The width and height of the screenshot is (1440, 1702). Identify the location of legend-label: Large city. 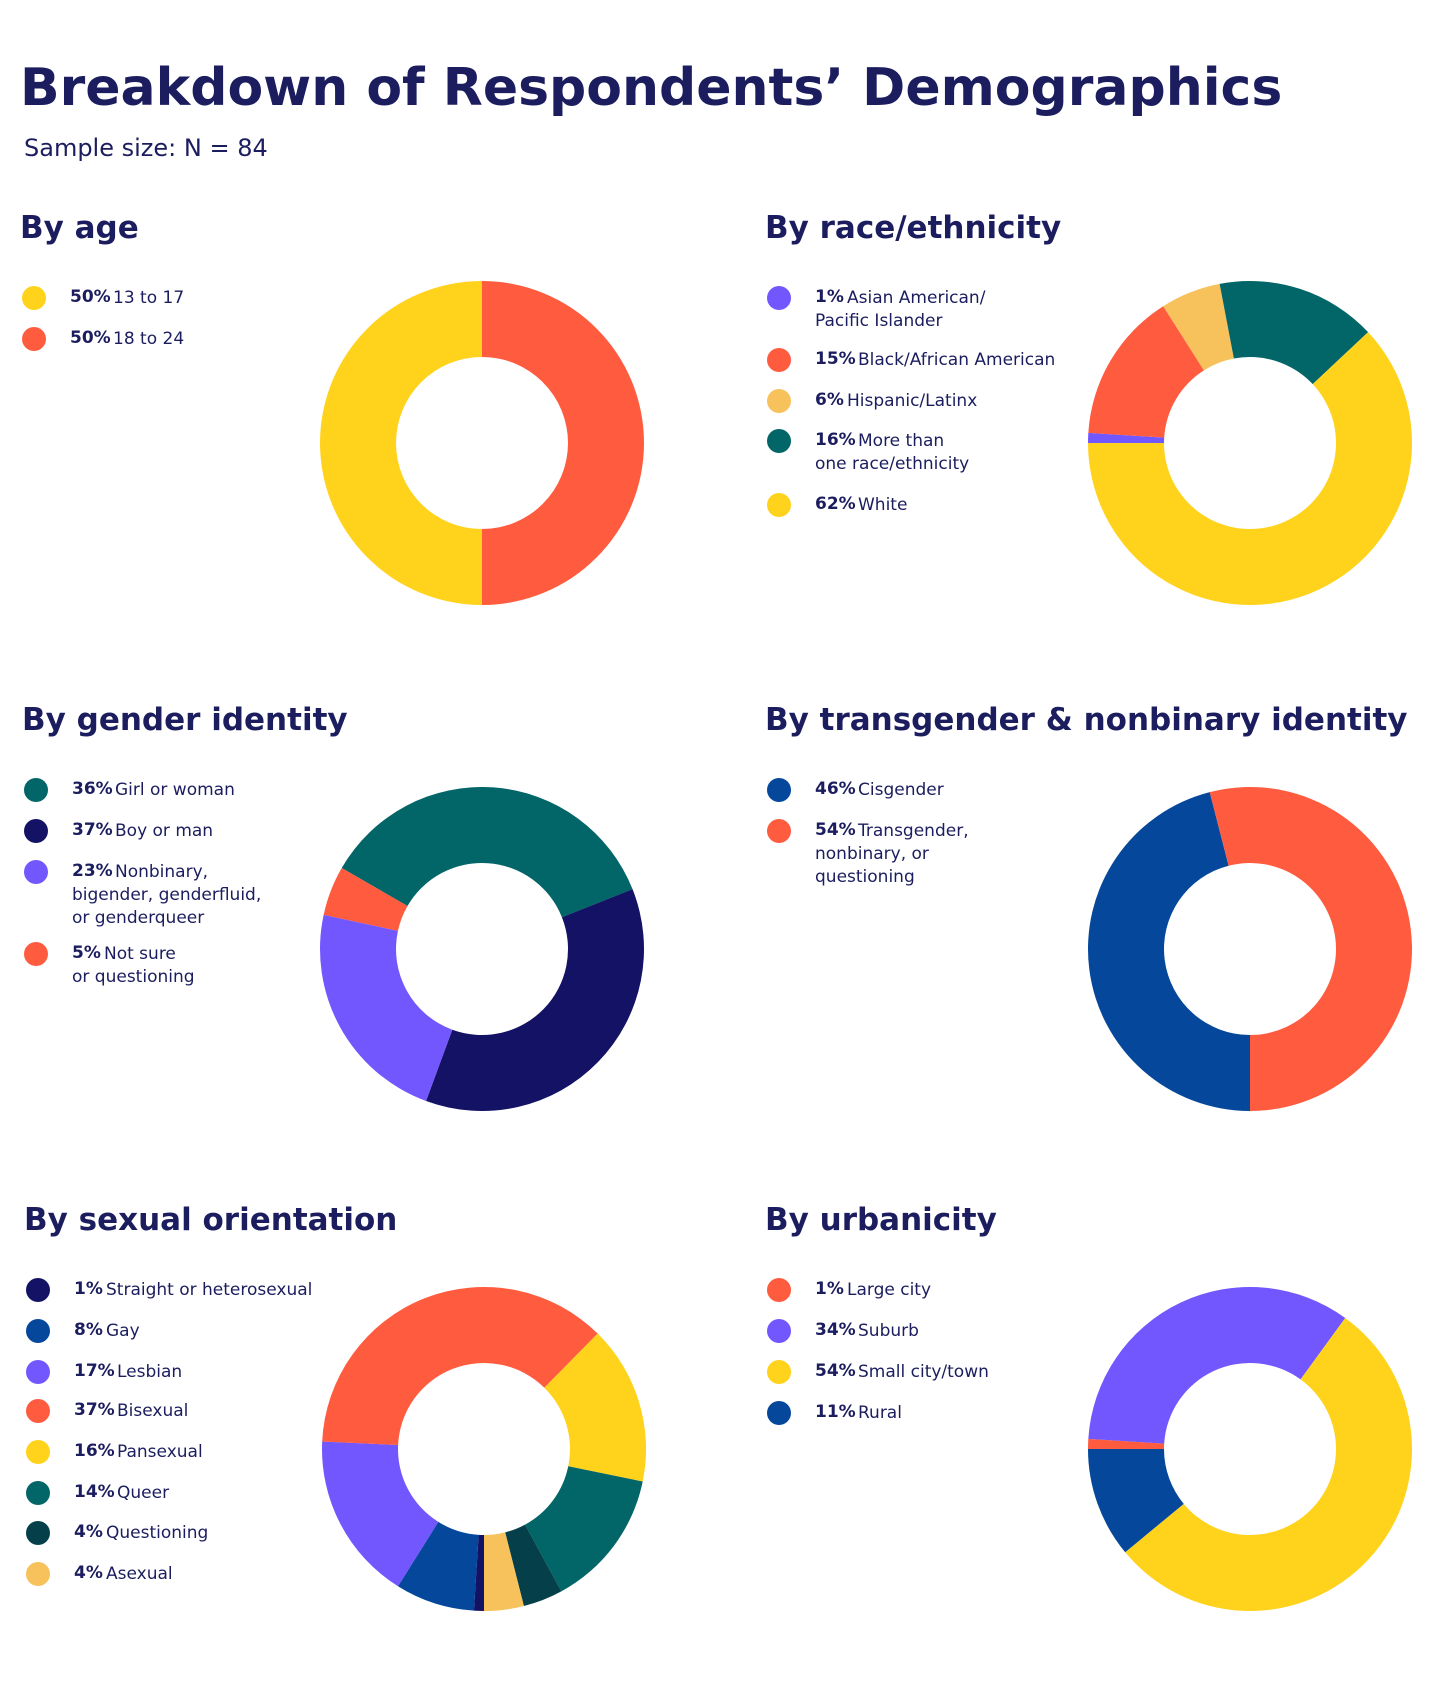
(889, 1290).